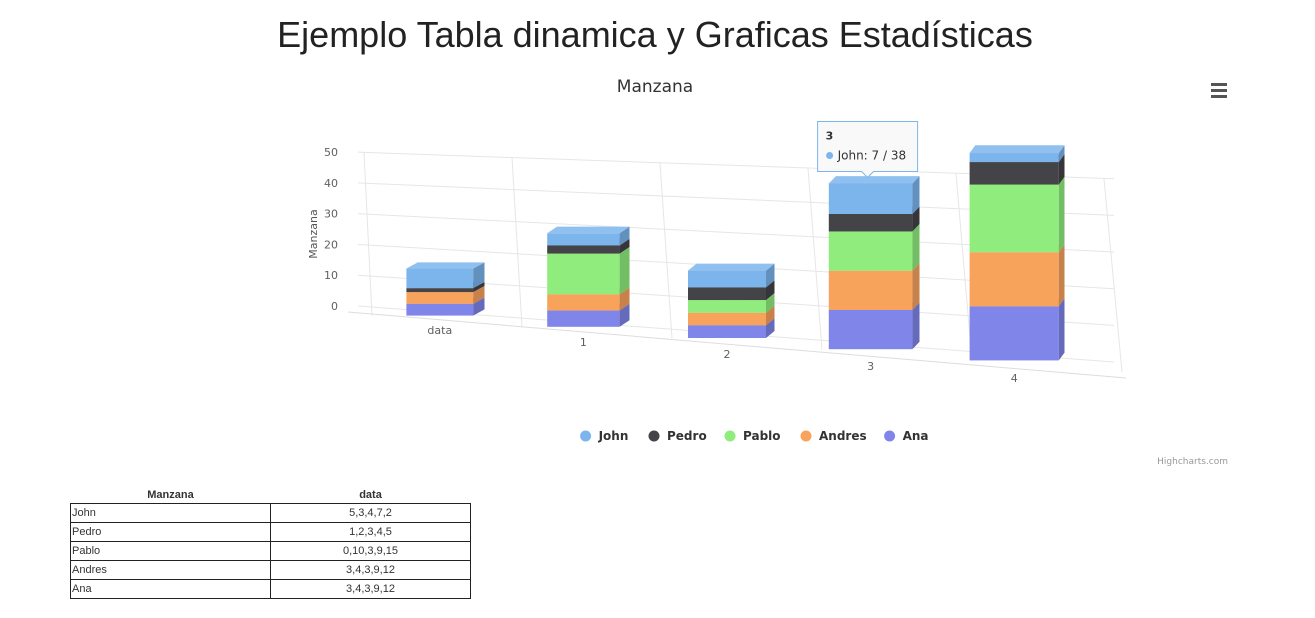 The image size is (1315, 618). What do you see at coordinates (170, 589) in the screenshot?
I see `table-cell-name: Ana` at bounding box center [170, 589].